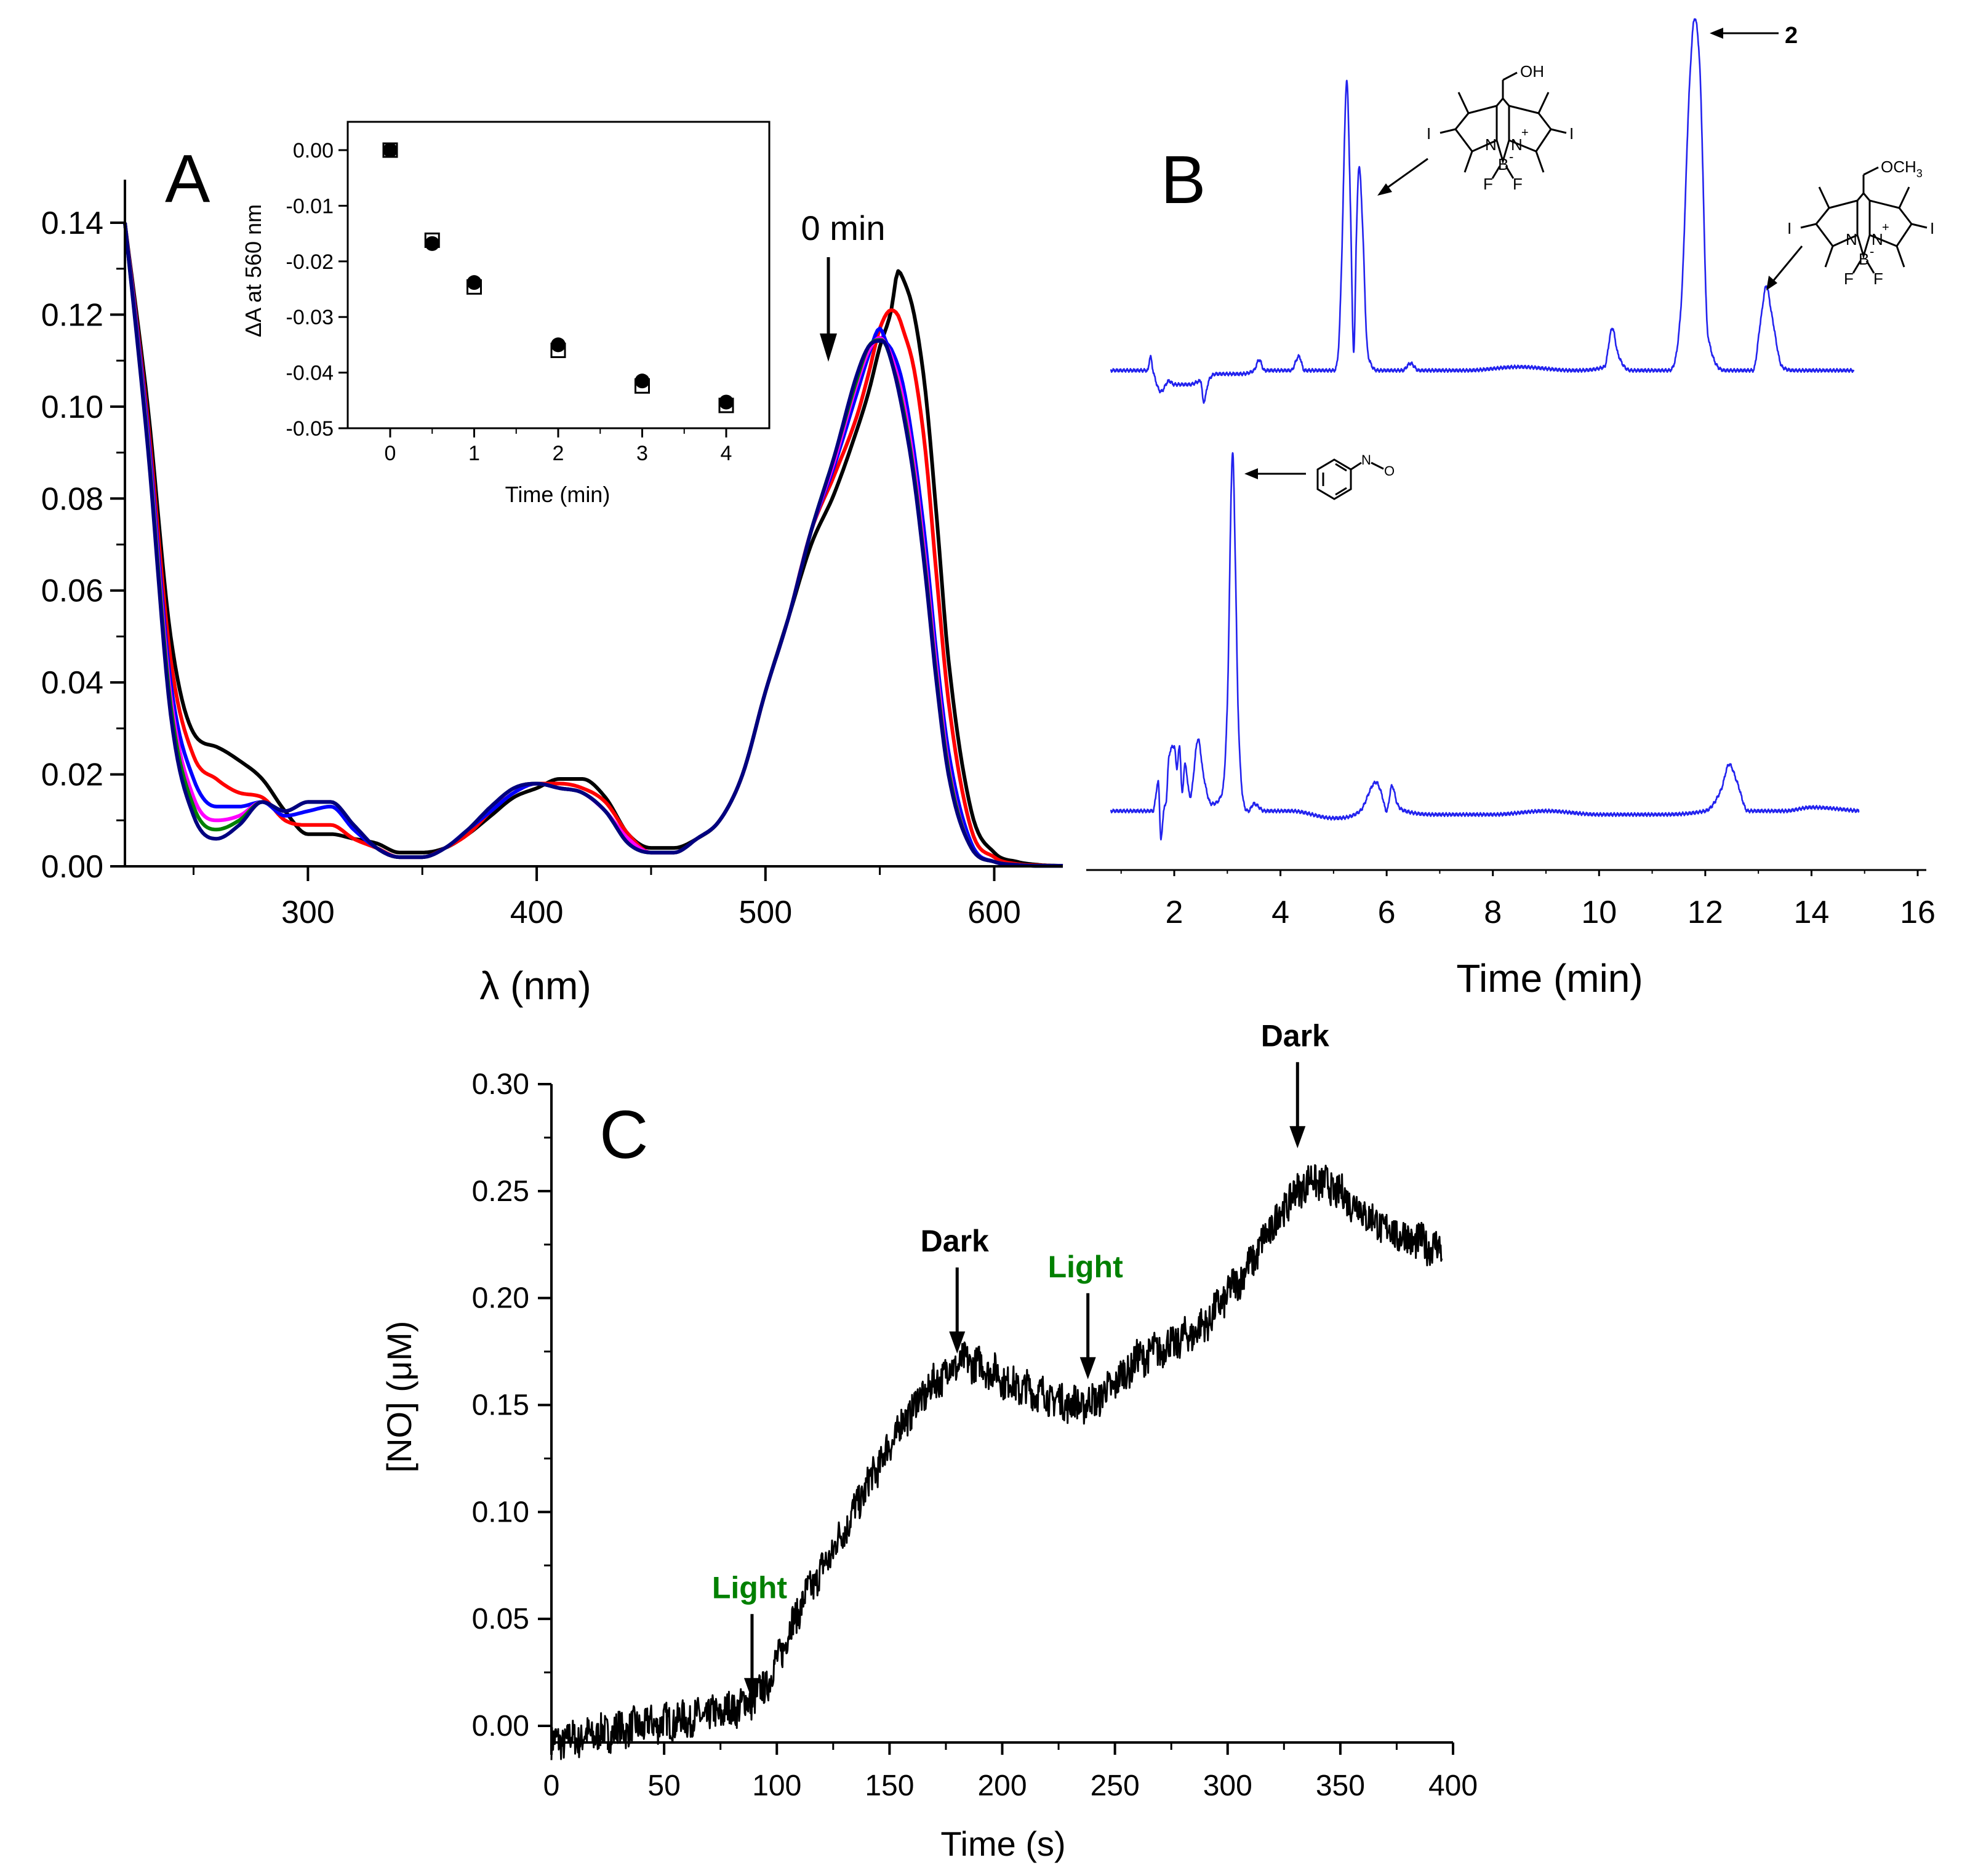 Image resolution: width=1970 pixels, height=1876 pixels. I want to click on alcohol-plus: +, so click(1525, 133).